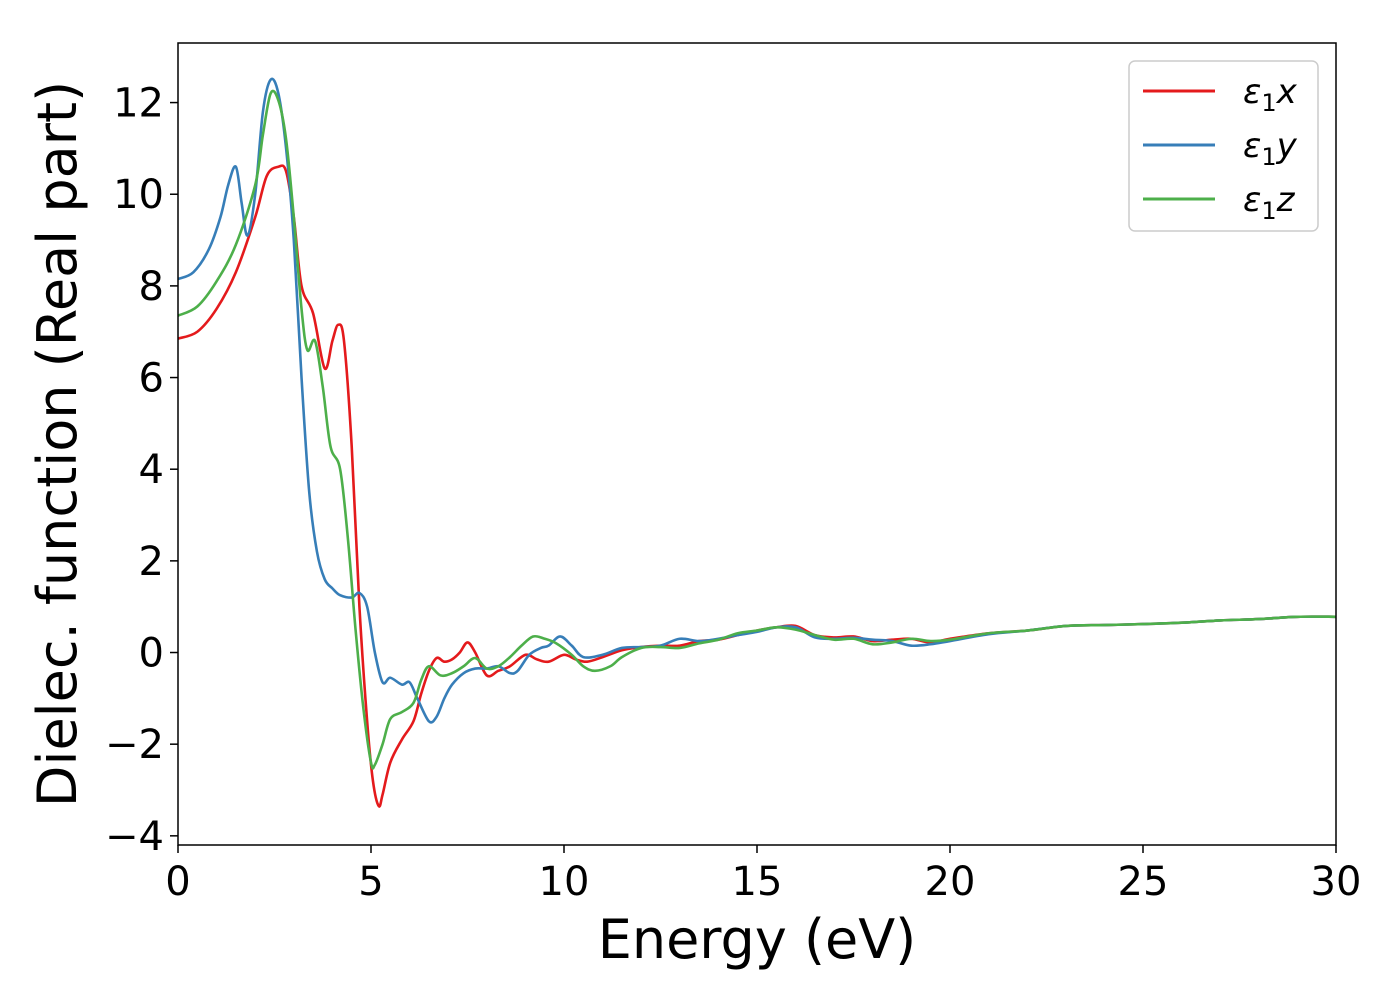 The height and width of the screenshot is (1000, 1400). What do you see at coordinates (757, 939) in the screenshot?
I see `x-axis-label: Energy (eV)` at bounding box center [757, 939].